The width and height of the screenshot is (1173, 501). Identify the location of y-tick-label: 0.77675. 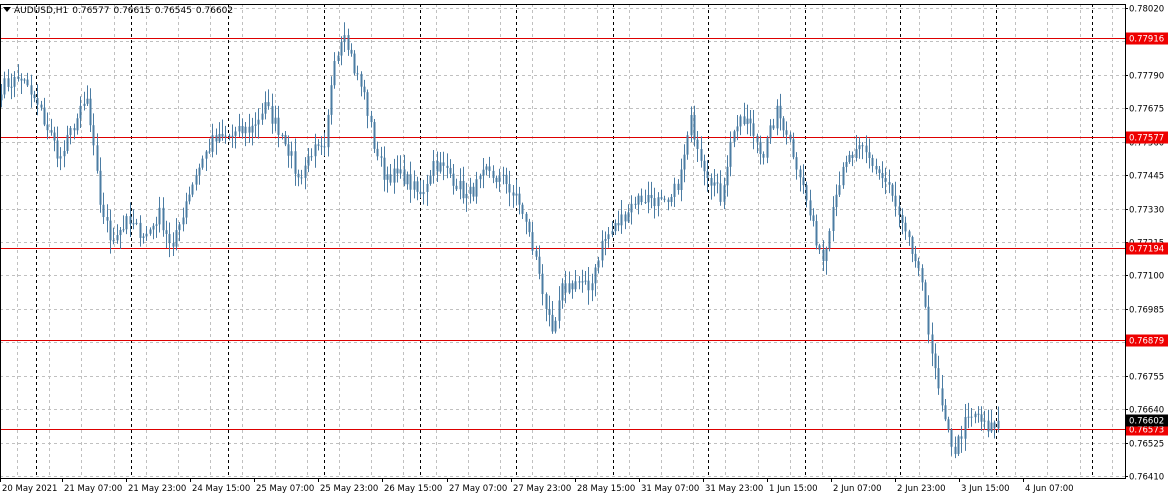
(1146, 110).